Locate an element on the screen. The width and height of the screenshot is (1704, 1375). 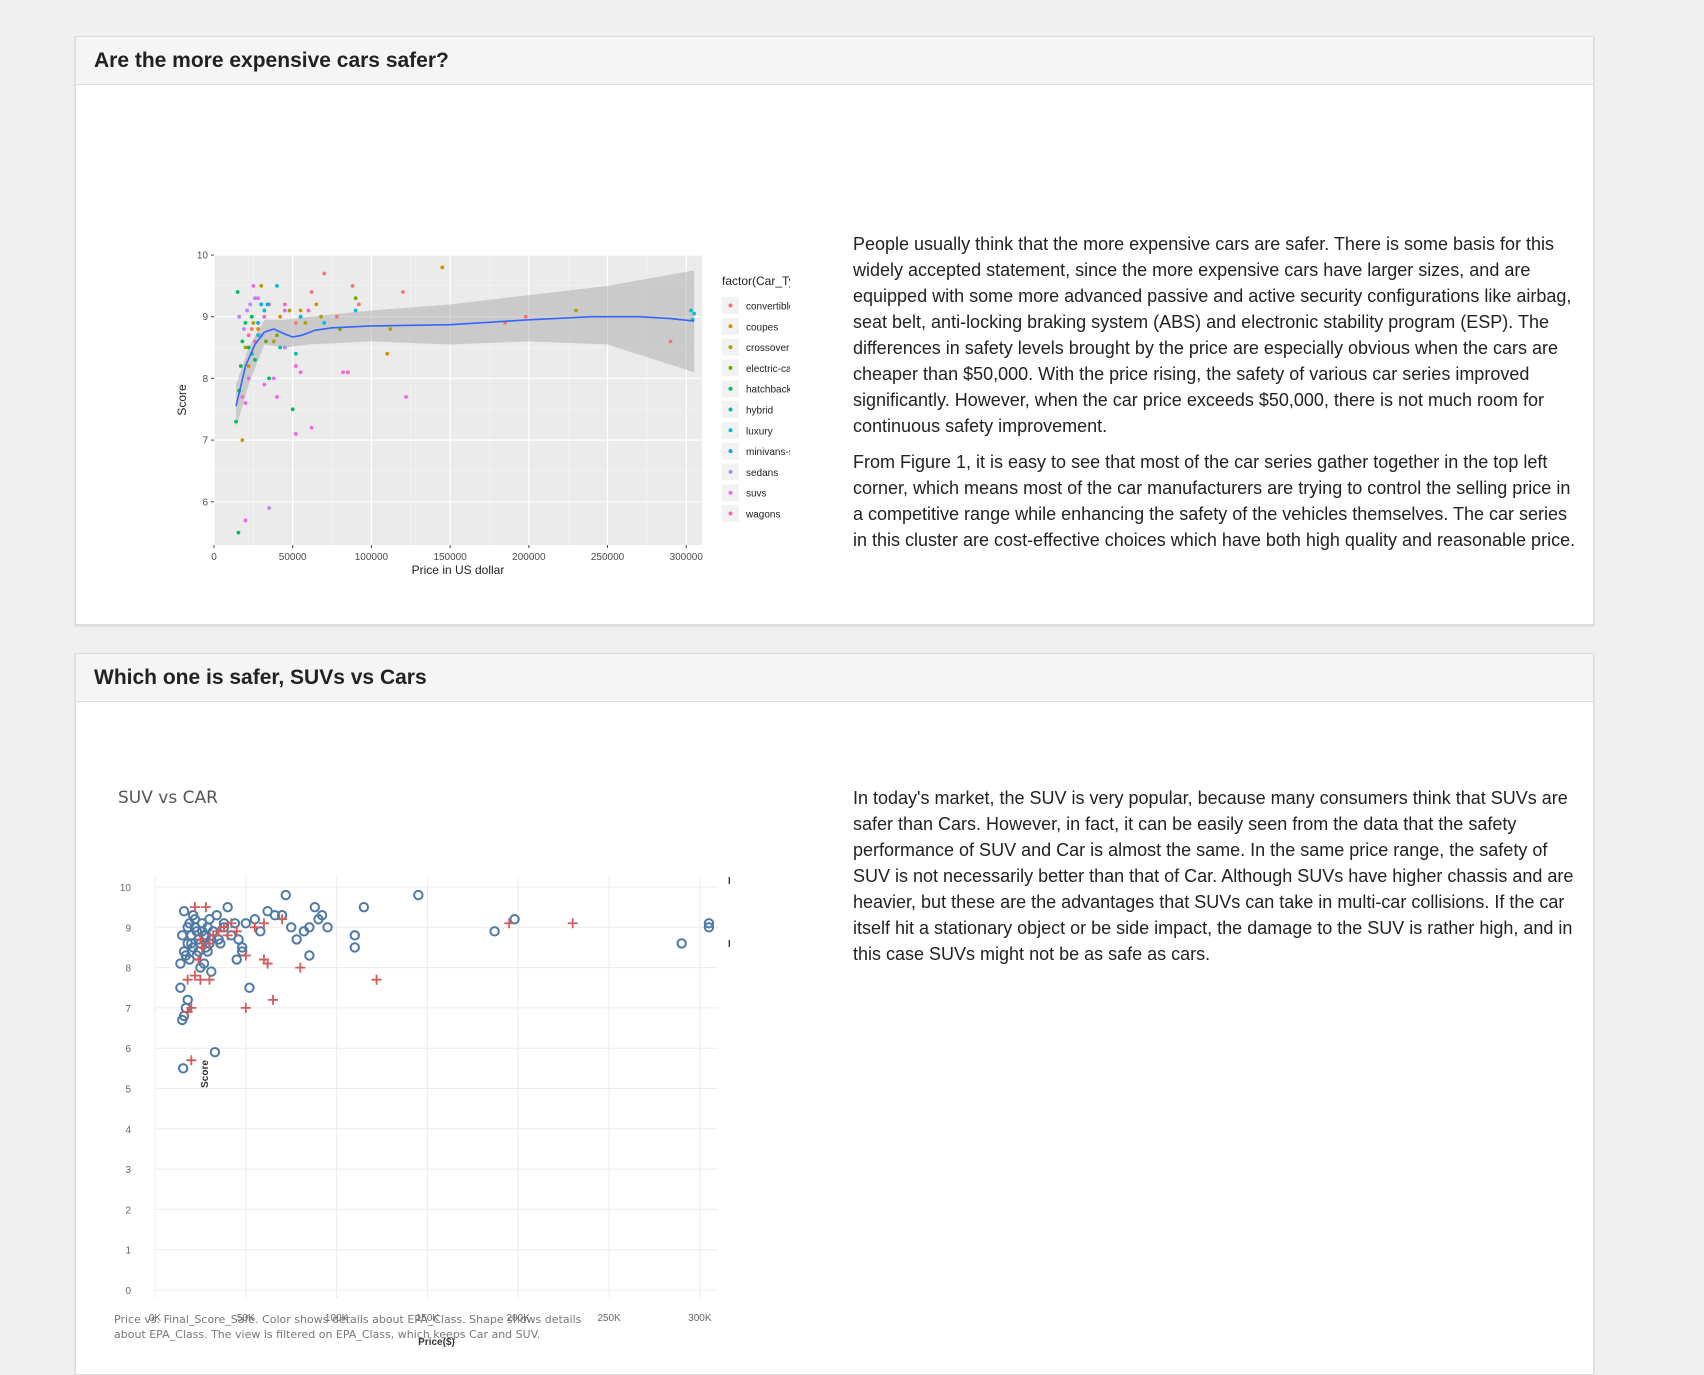
legend-item: crossover is located at coordinates (768, 348).